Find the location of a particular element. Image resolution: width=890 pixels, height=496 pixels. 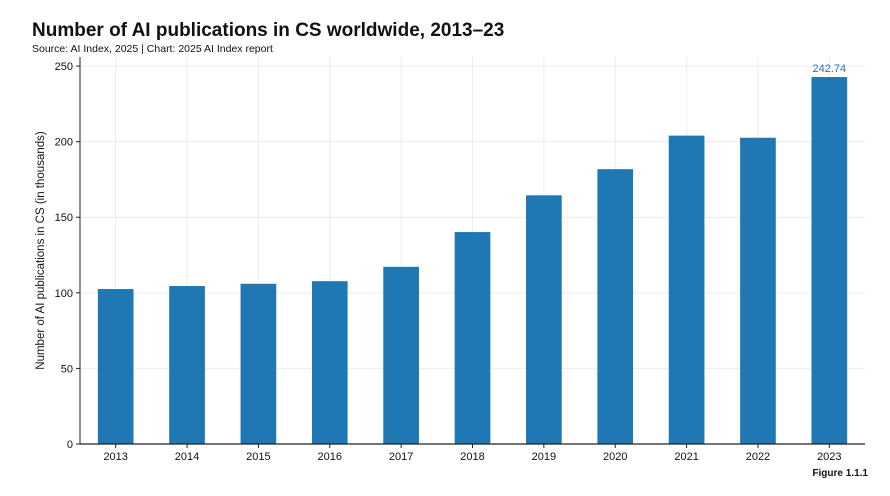

bar-2014 is located at coordinates (187, 365).